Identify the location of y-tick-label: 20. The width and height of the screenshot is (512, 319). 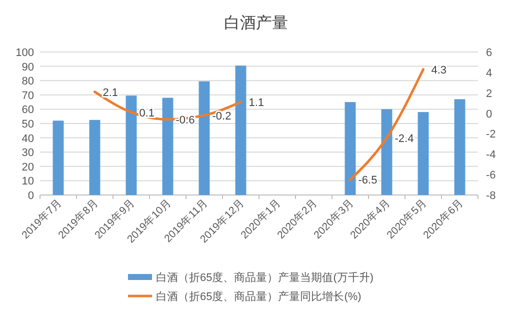
(28, 167).